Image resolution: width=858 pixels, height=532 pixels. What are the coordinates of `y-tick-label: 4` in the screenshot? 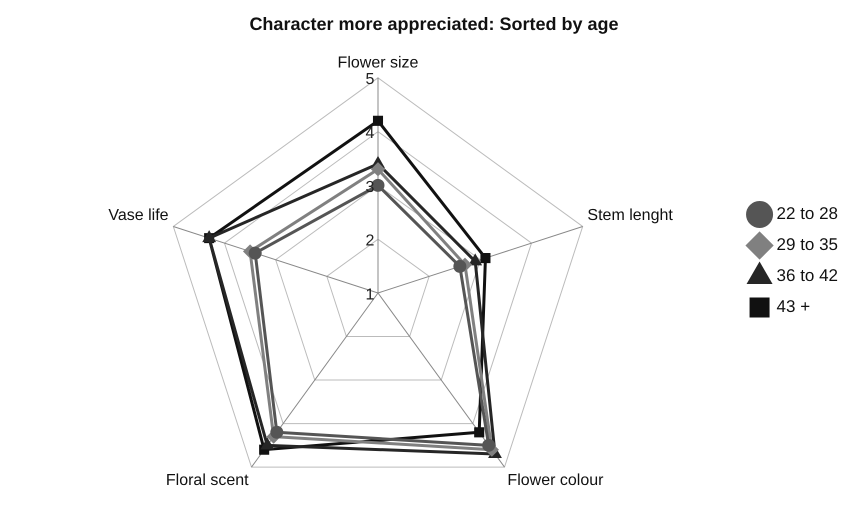 It's located at (370, 133).